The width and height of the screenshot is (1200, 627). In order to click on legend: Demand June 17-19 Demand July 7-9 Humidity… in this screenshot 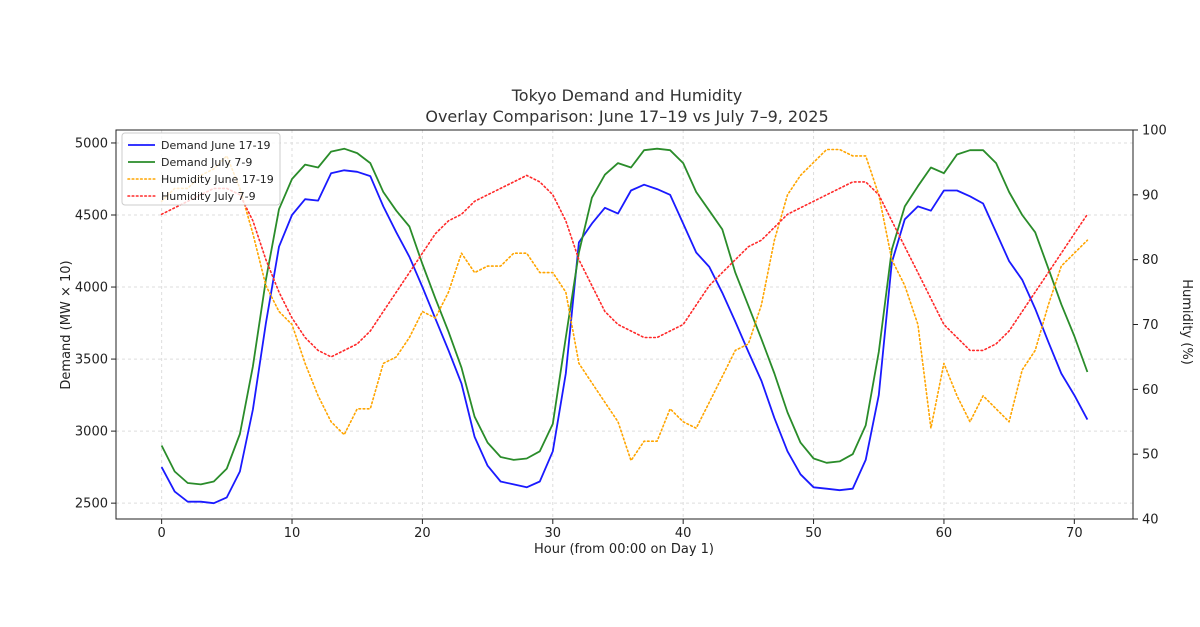, I will do `click(201, 169)`.